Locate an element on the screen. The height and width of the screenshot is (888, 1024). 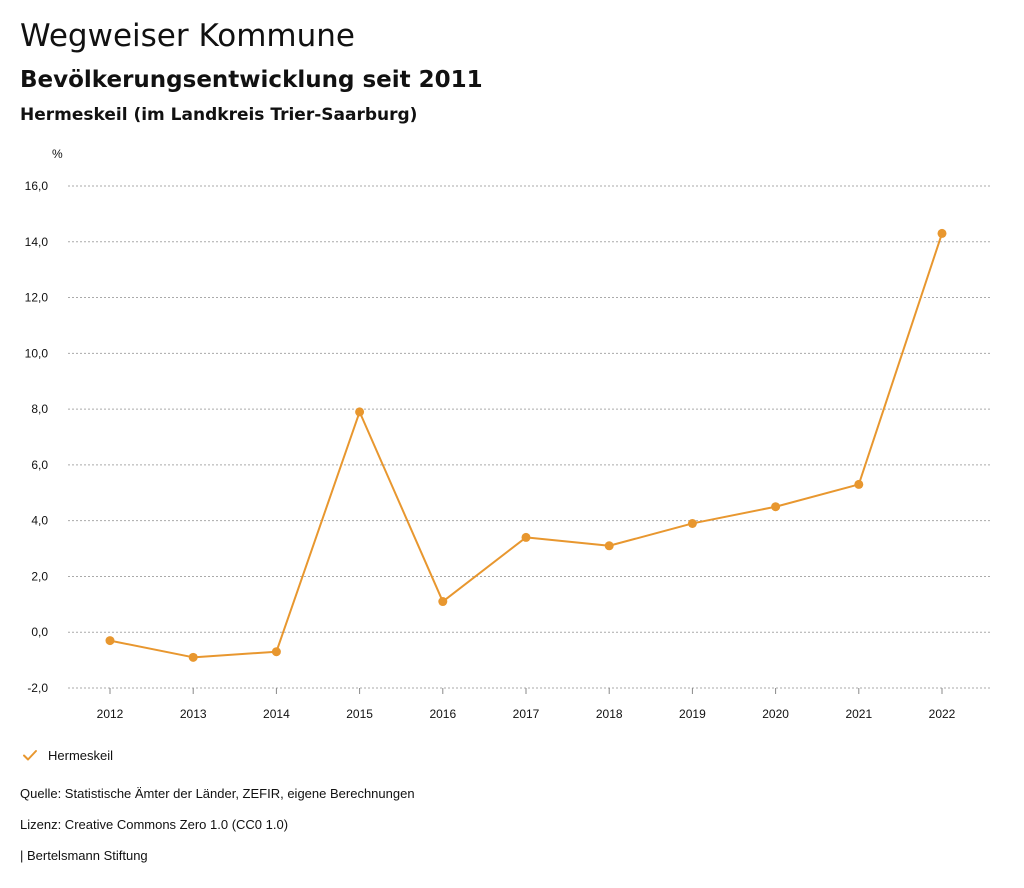
y-axis-unit: % is located at coordinates (57, 154).